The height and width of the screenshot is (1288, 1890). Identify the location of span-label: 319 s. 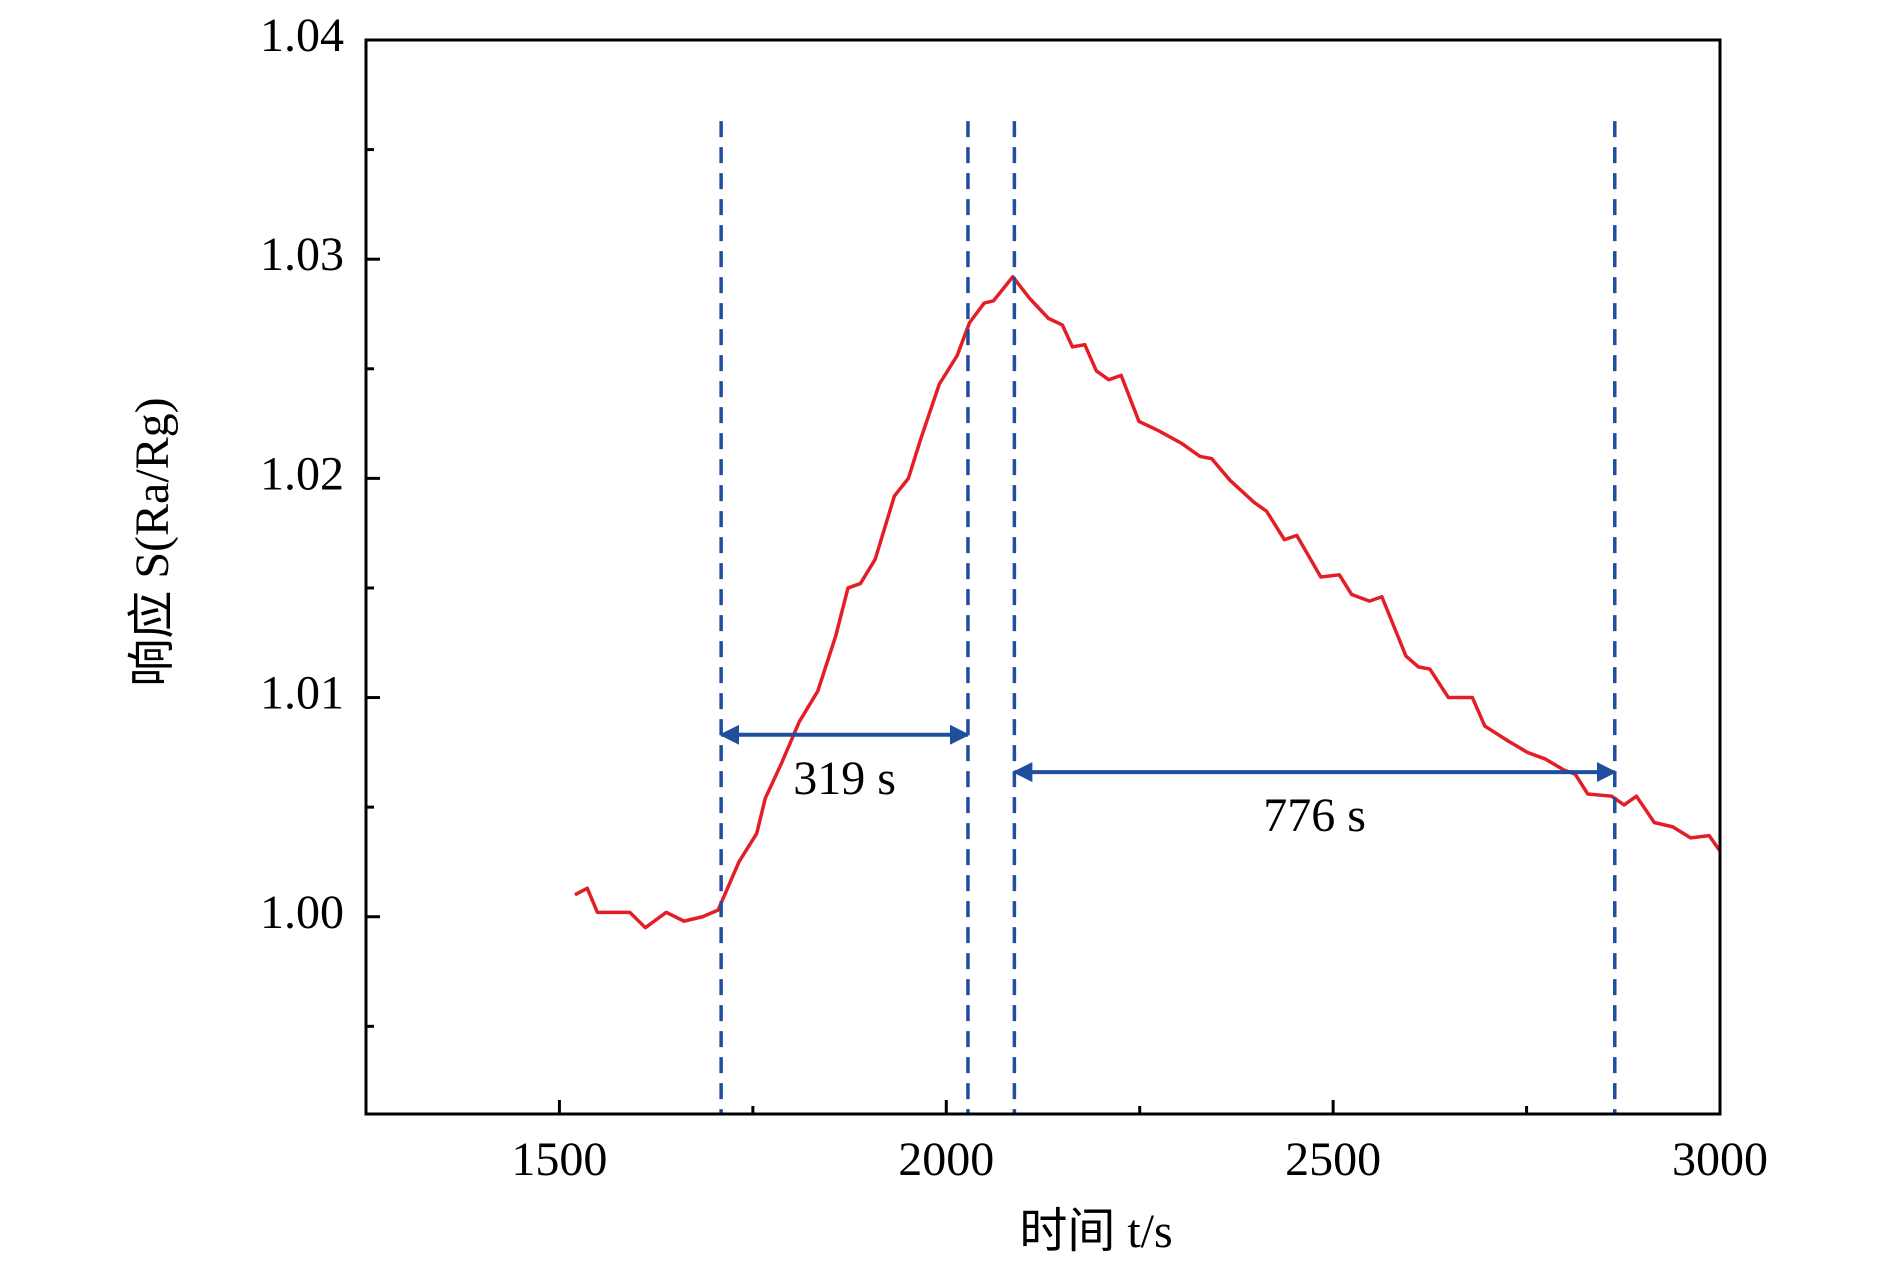
(844, 778).